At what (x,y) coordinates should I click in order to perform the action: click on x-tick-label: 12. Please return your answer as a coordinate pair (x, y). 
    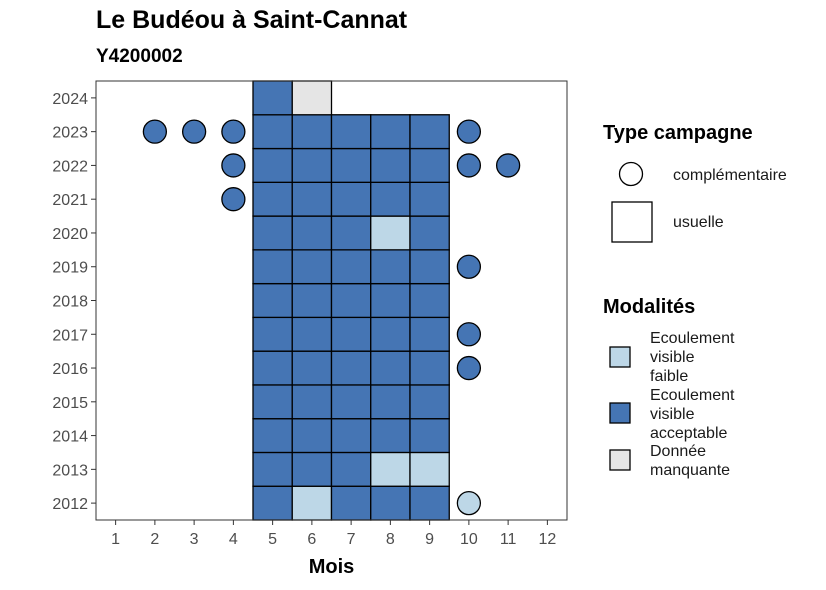
    Looking at the image, I should click on (547, 539).